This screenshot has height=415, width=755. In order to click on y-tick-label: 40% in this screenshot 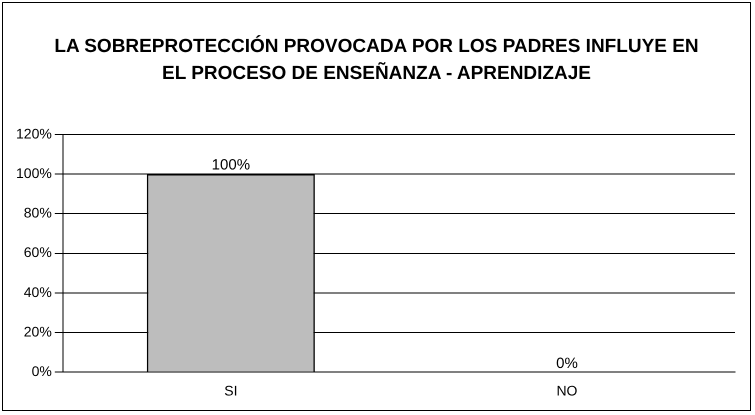, I will do `click(38, 292)`.